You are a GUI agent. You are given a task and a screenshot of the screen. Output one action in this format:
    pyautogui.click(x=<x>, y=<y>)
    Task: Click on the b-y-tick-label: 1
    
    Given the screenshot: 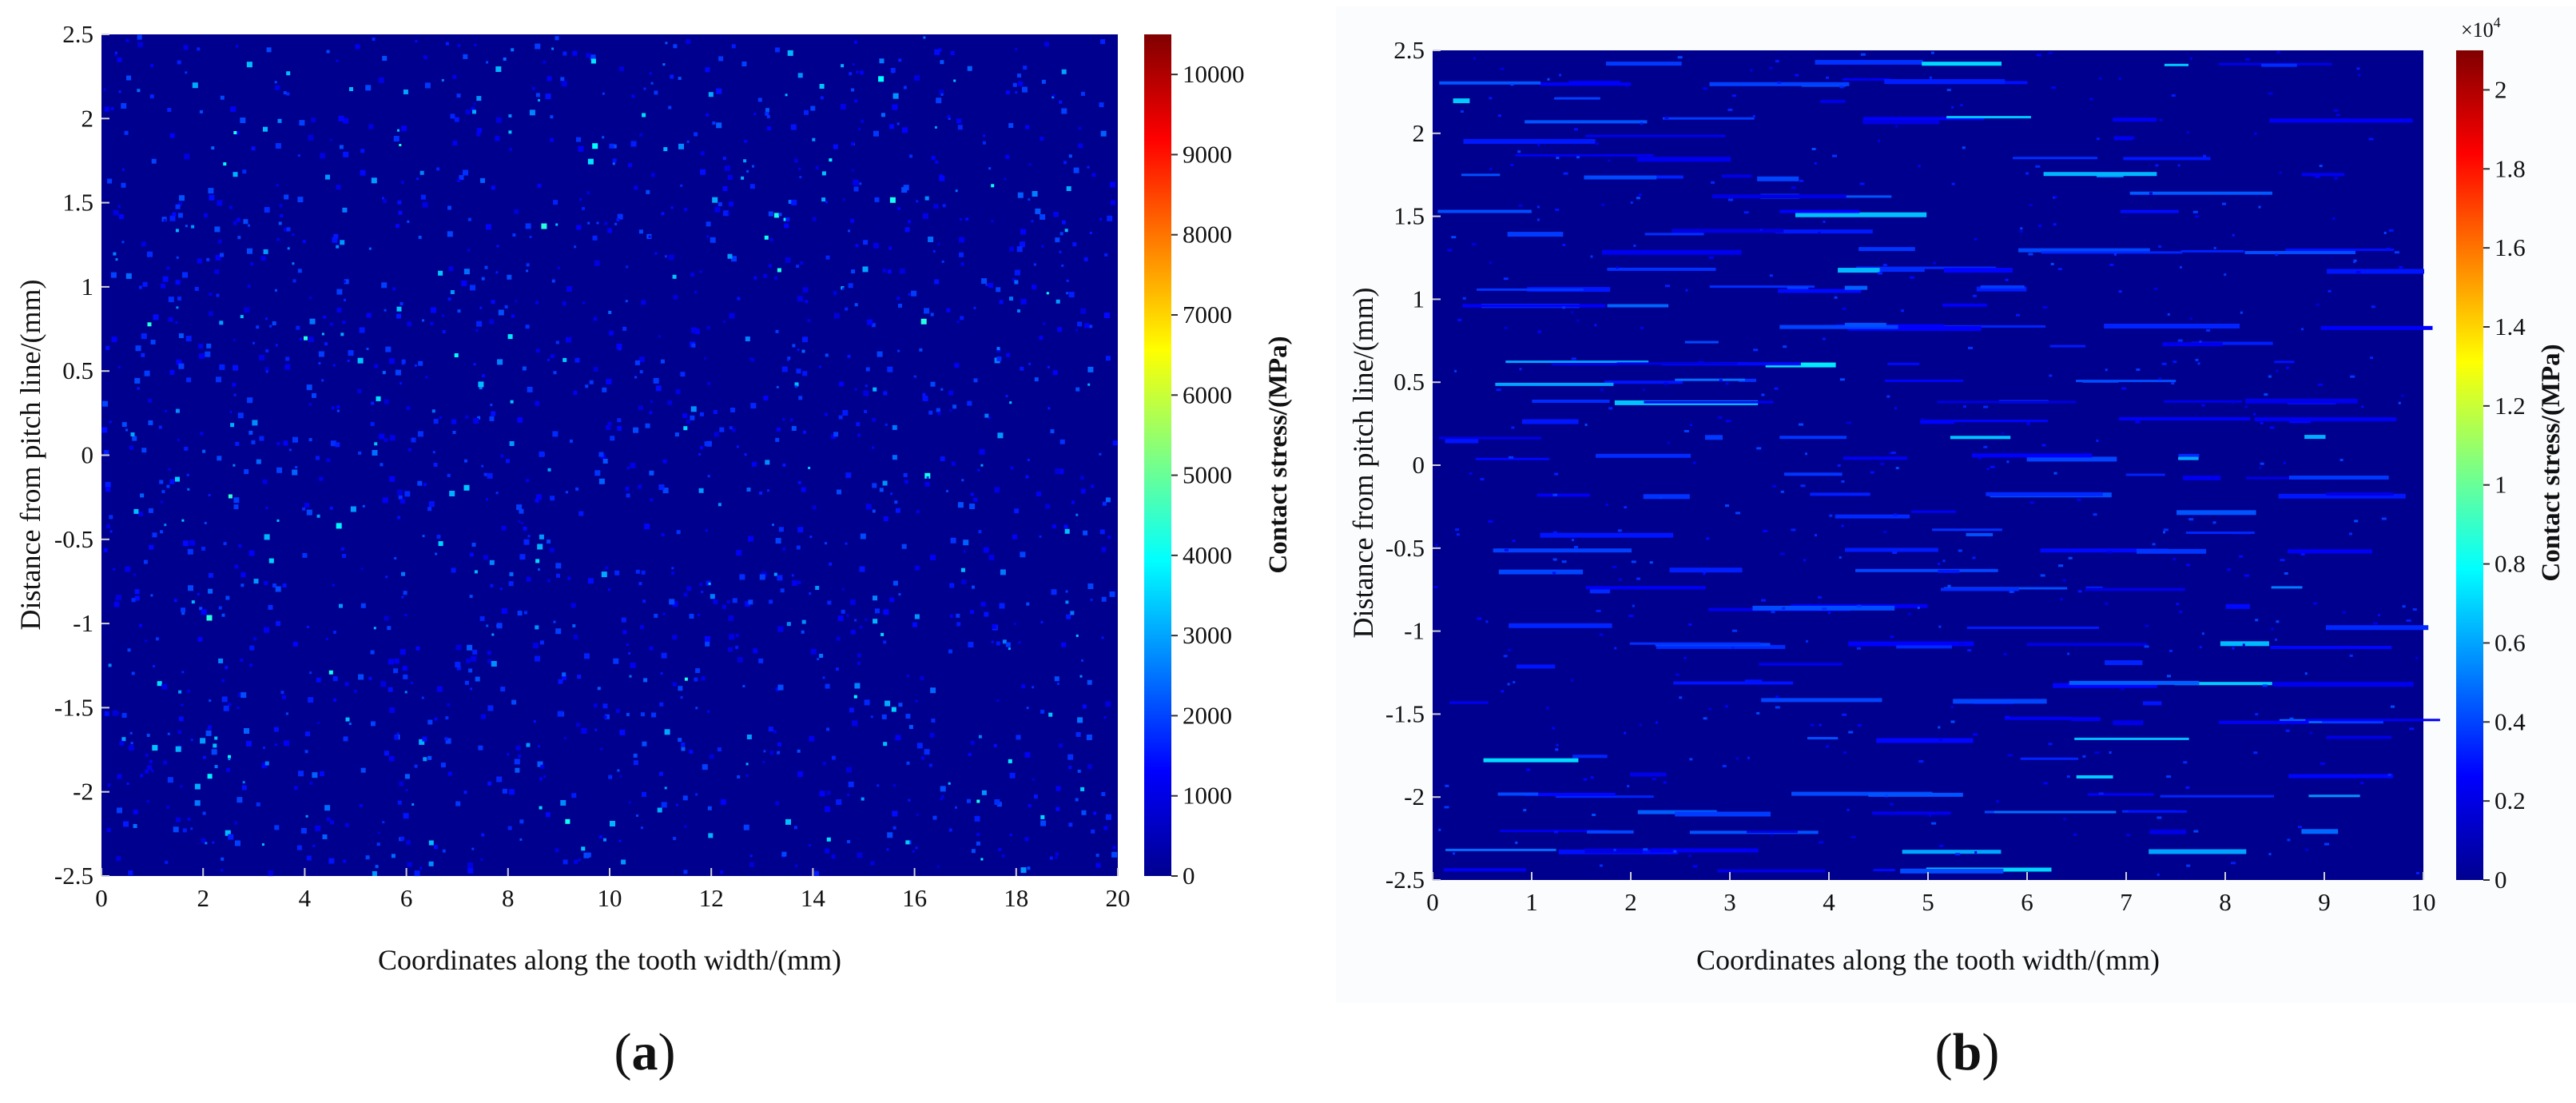 What is the action you would take?
    pyautogui.click(x=1419, y=299)
    